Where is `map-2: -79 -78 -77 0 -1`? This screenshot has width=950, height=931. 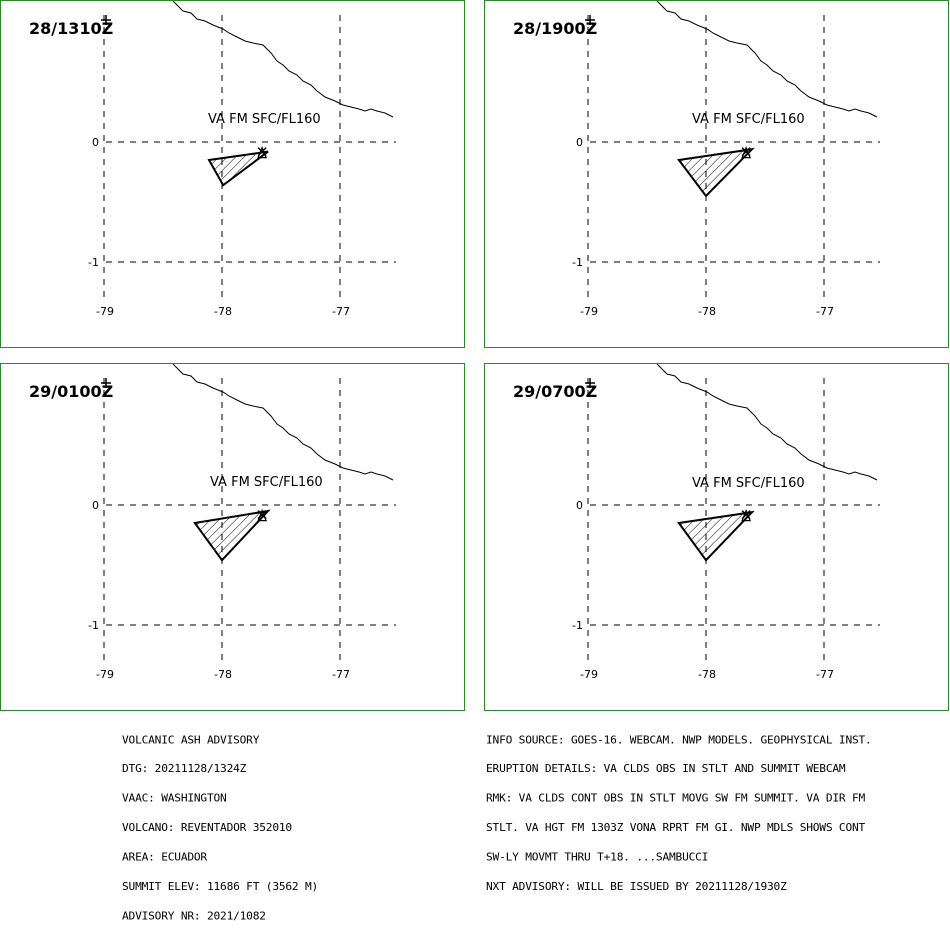 map-2: -79 -78 -77 0 -1 is located at coordinates (726, 159).